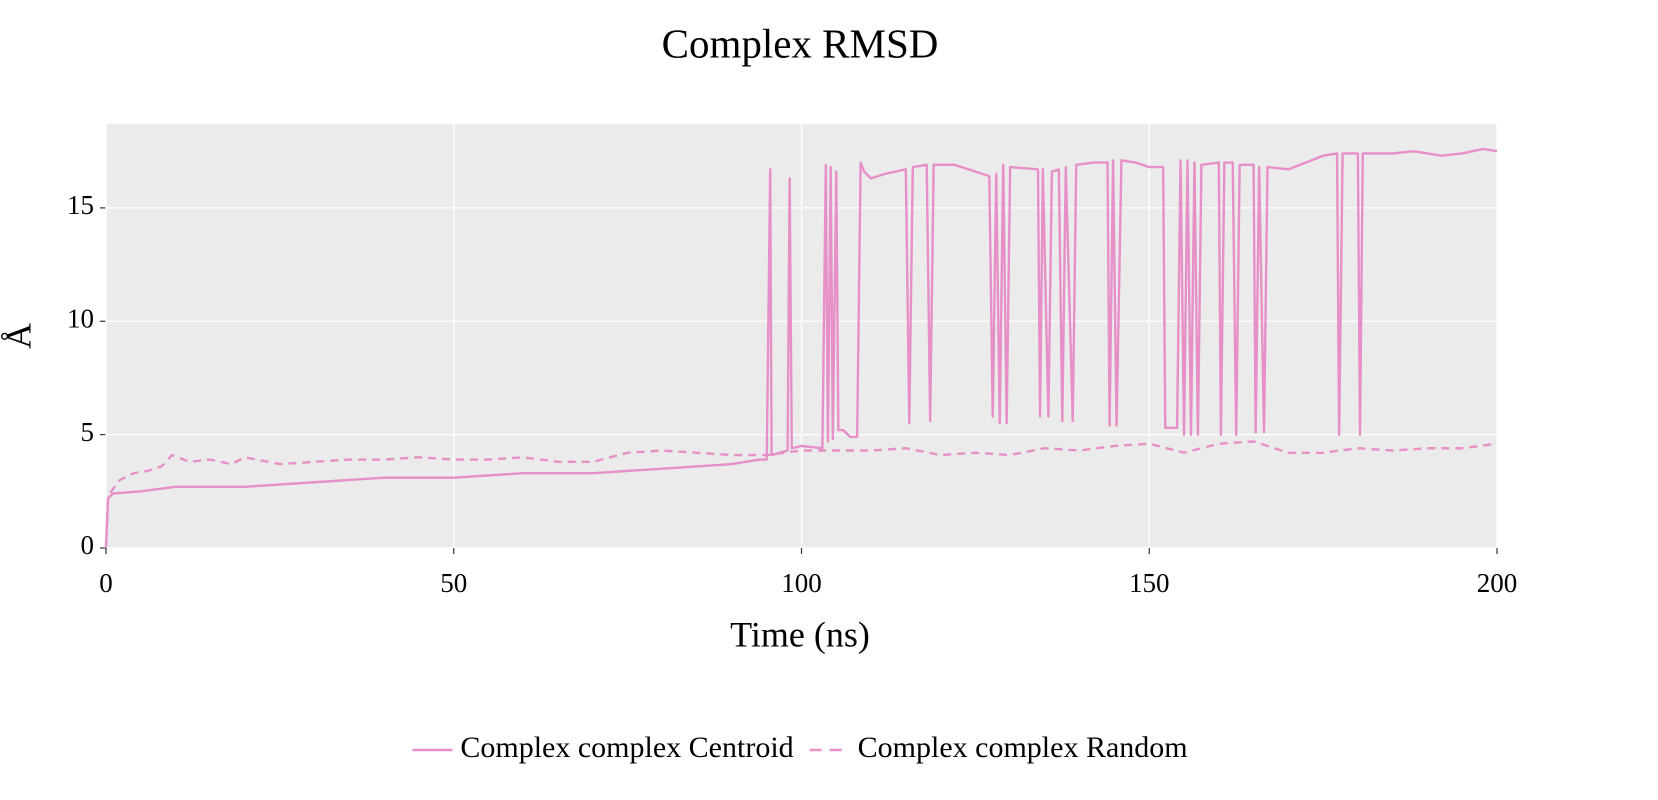 The height and width of the screenshot is (800, 1658). I want to click on x-tick-label: 200, so click(1497, 583).